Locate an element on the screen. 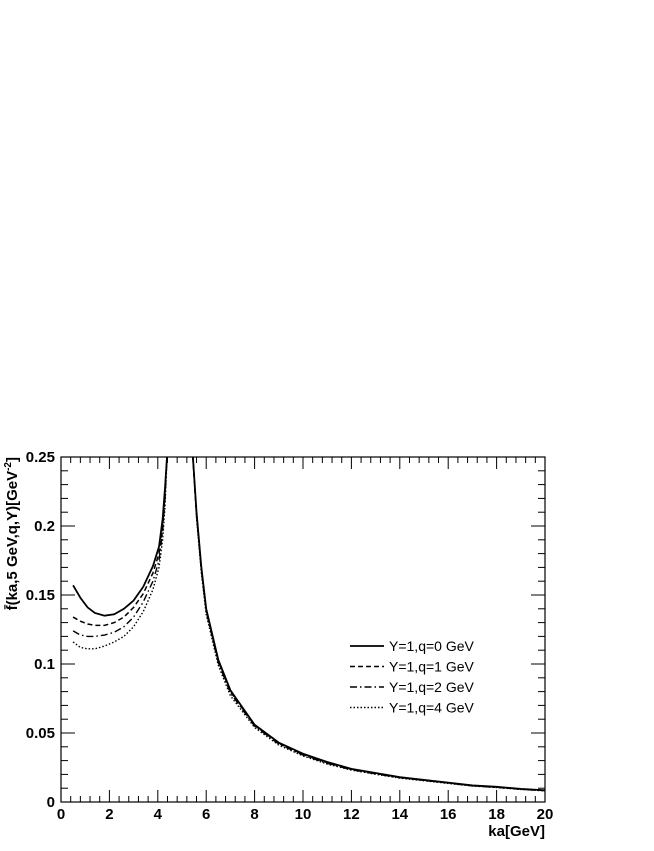  x-tick-label: 10 is located at coordinates (303, 814).